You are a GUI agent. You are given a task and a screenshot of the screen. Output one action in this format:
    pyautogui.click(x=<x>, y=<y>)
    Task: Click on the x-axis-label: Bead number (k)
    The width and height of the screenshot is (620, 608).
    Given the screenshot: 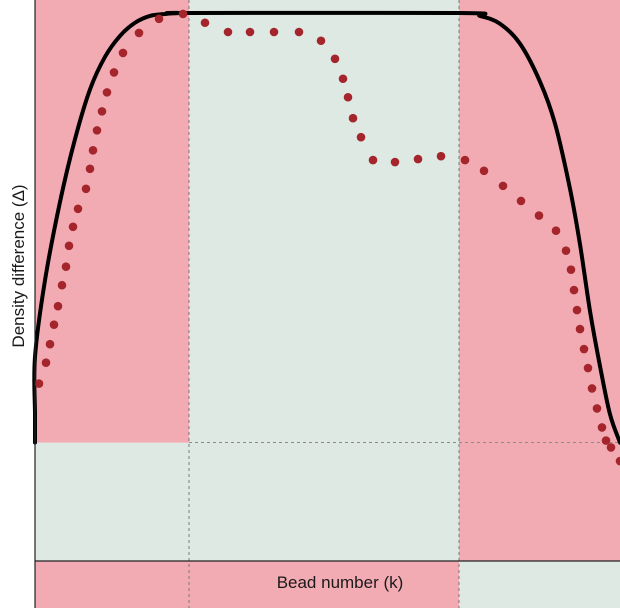 What is the action you would take?
    pyautogui.click(x=340, y=582)
    